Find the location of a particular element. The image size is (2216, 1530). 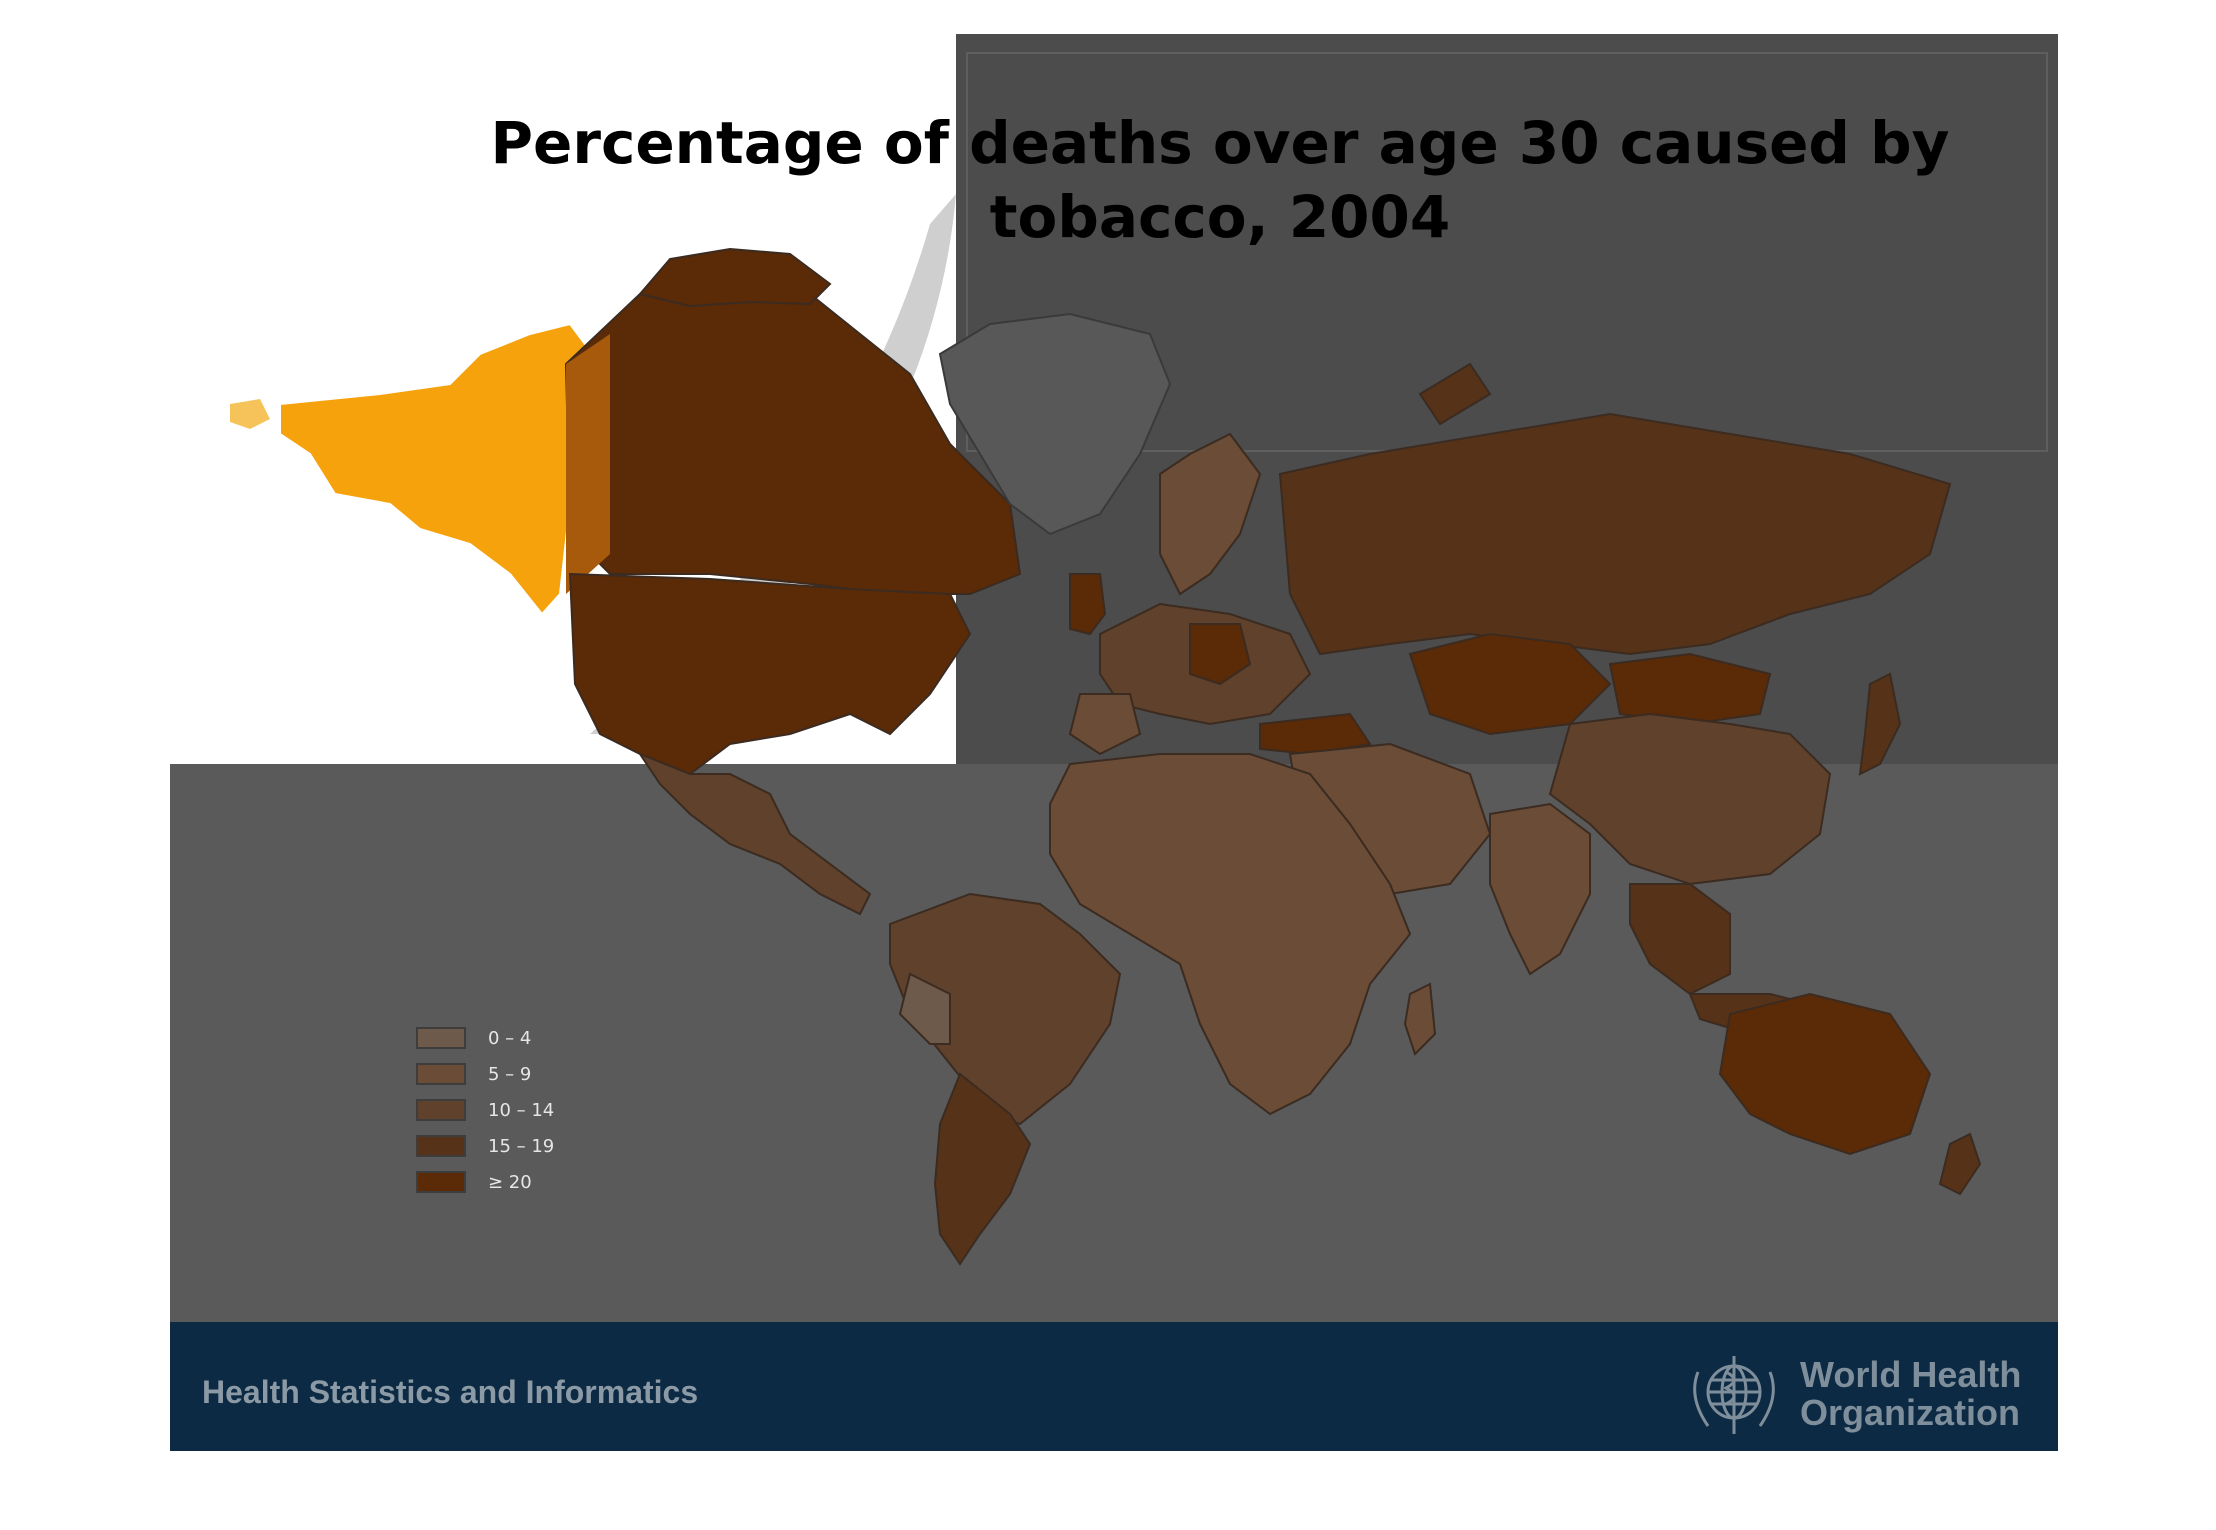

legend-label: ≥ 20 is located at coordinates (510, 1182).